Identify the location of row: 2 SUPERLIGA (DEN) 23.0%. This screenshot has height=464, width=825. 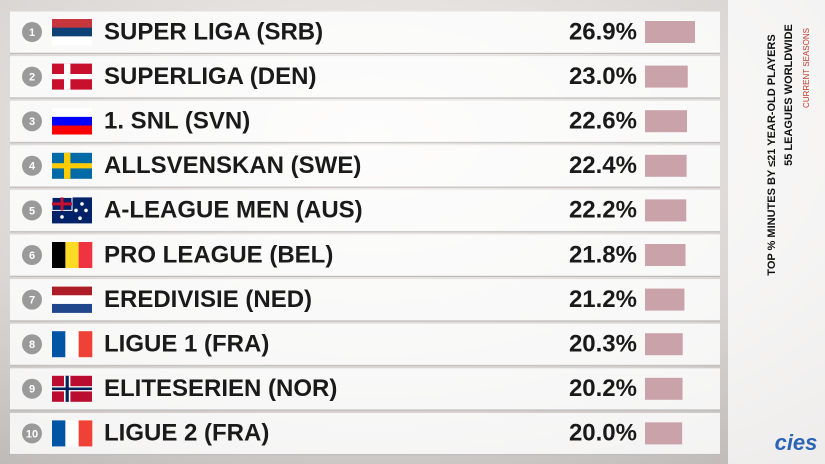
(365, 77).